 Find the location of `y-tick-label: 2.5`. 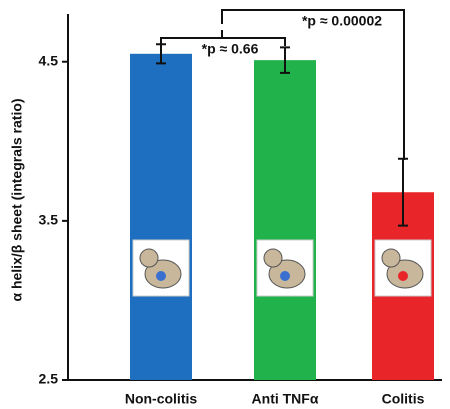

y-tick-label: 2.5 is located at coordinates (49, 379).